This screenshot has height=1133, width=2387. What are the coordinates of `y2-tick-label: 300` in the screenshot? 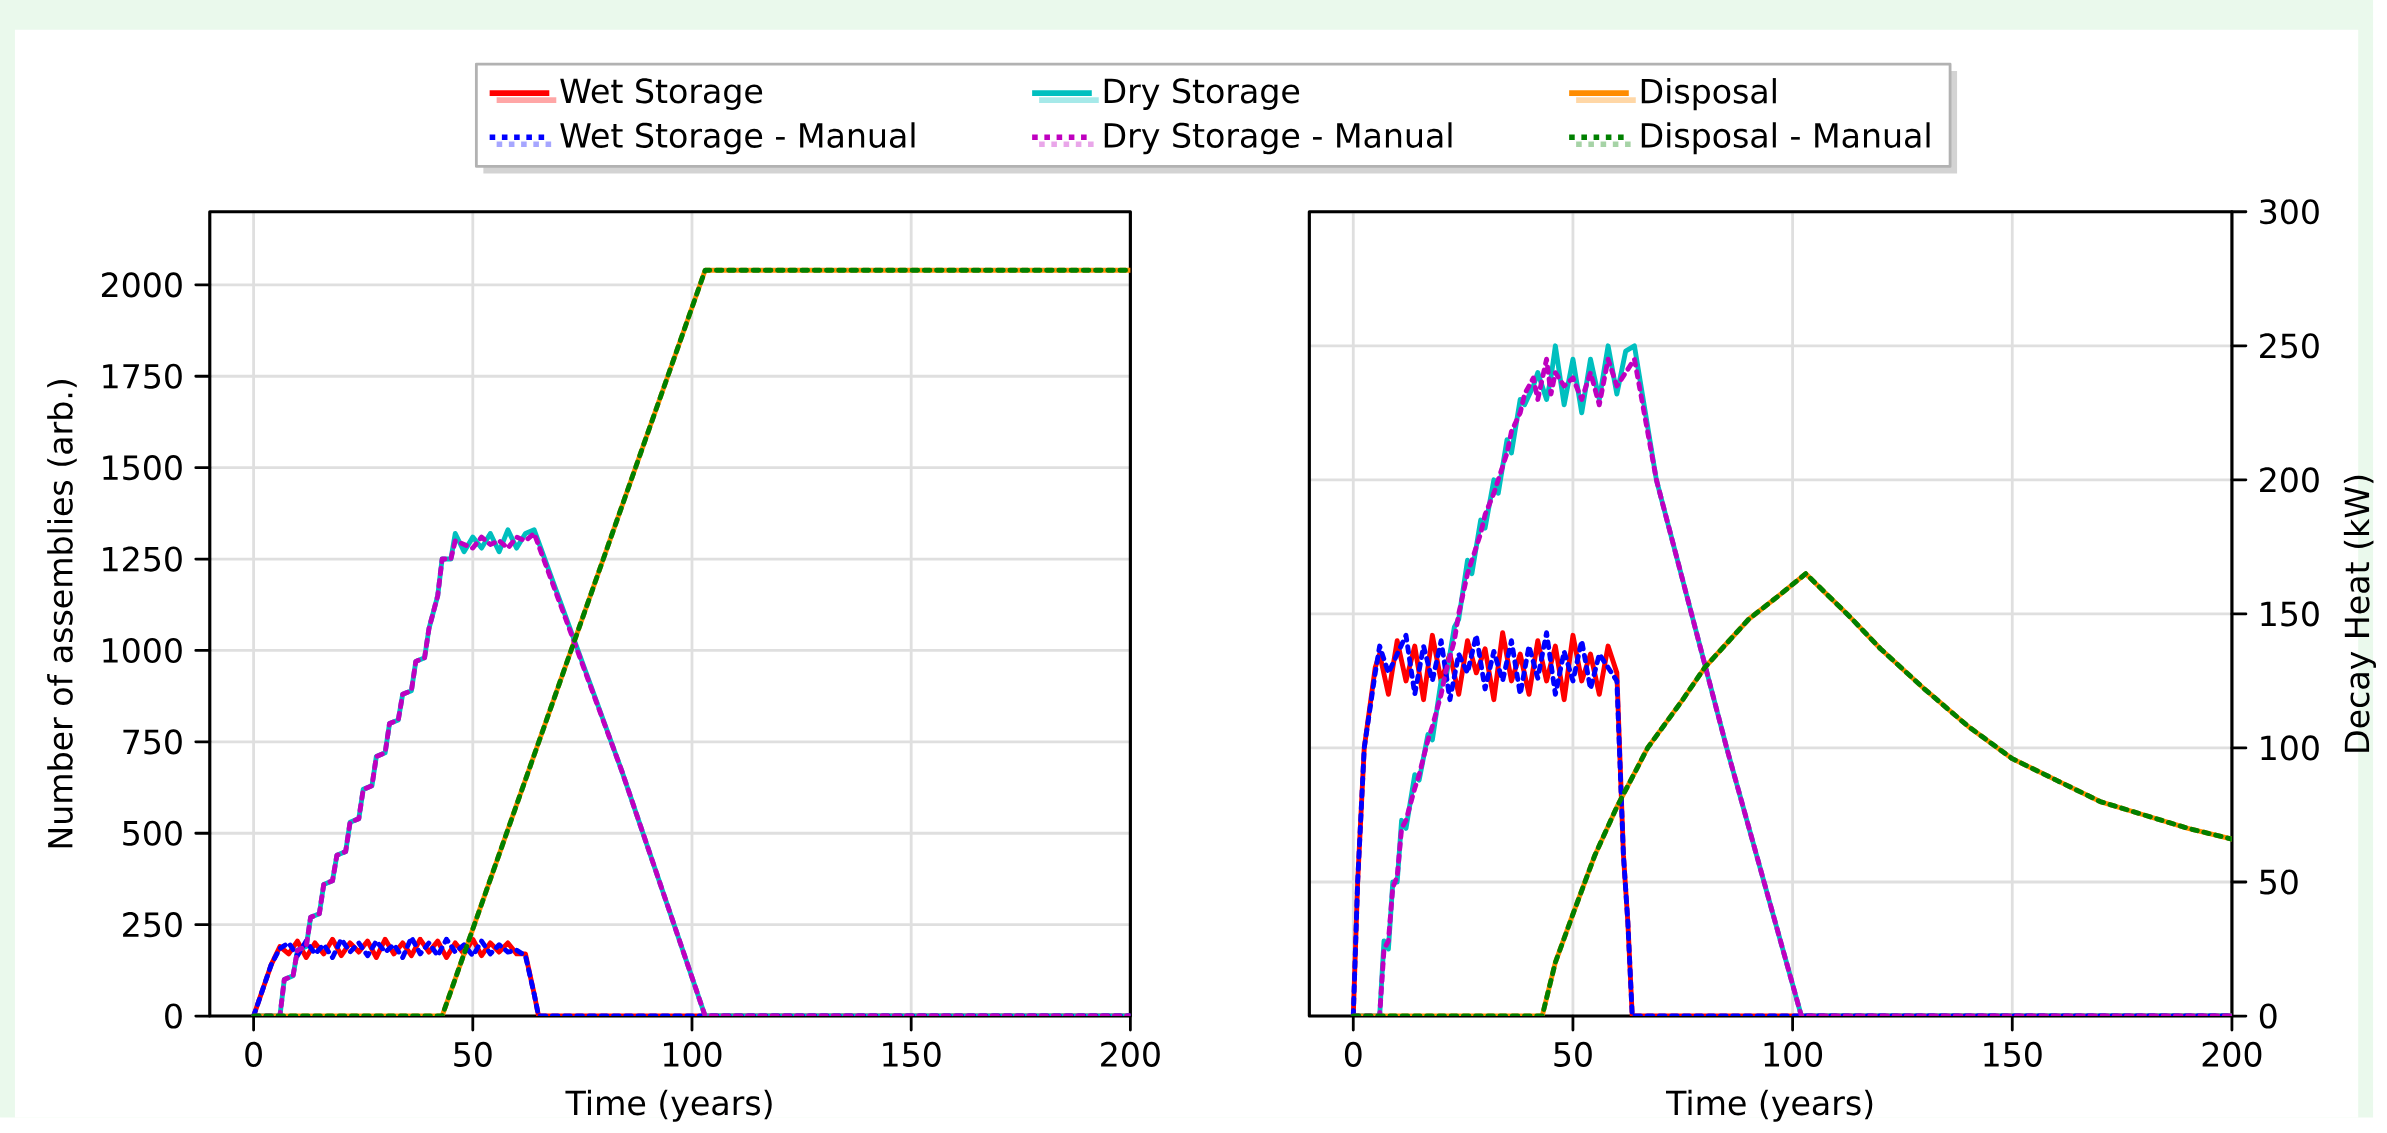 It's located at (2289, 212).